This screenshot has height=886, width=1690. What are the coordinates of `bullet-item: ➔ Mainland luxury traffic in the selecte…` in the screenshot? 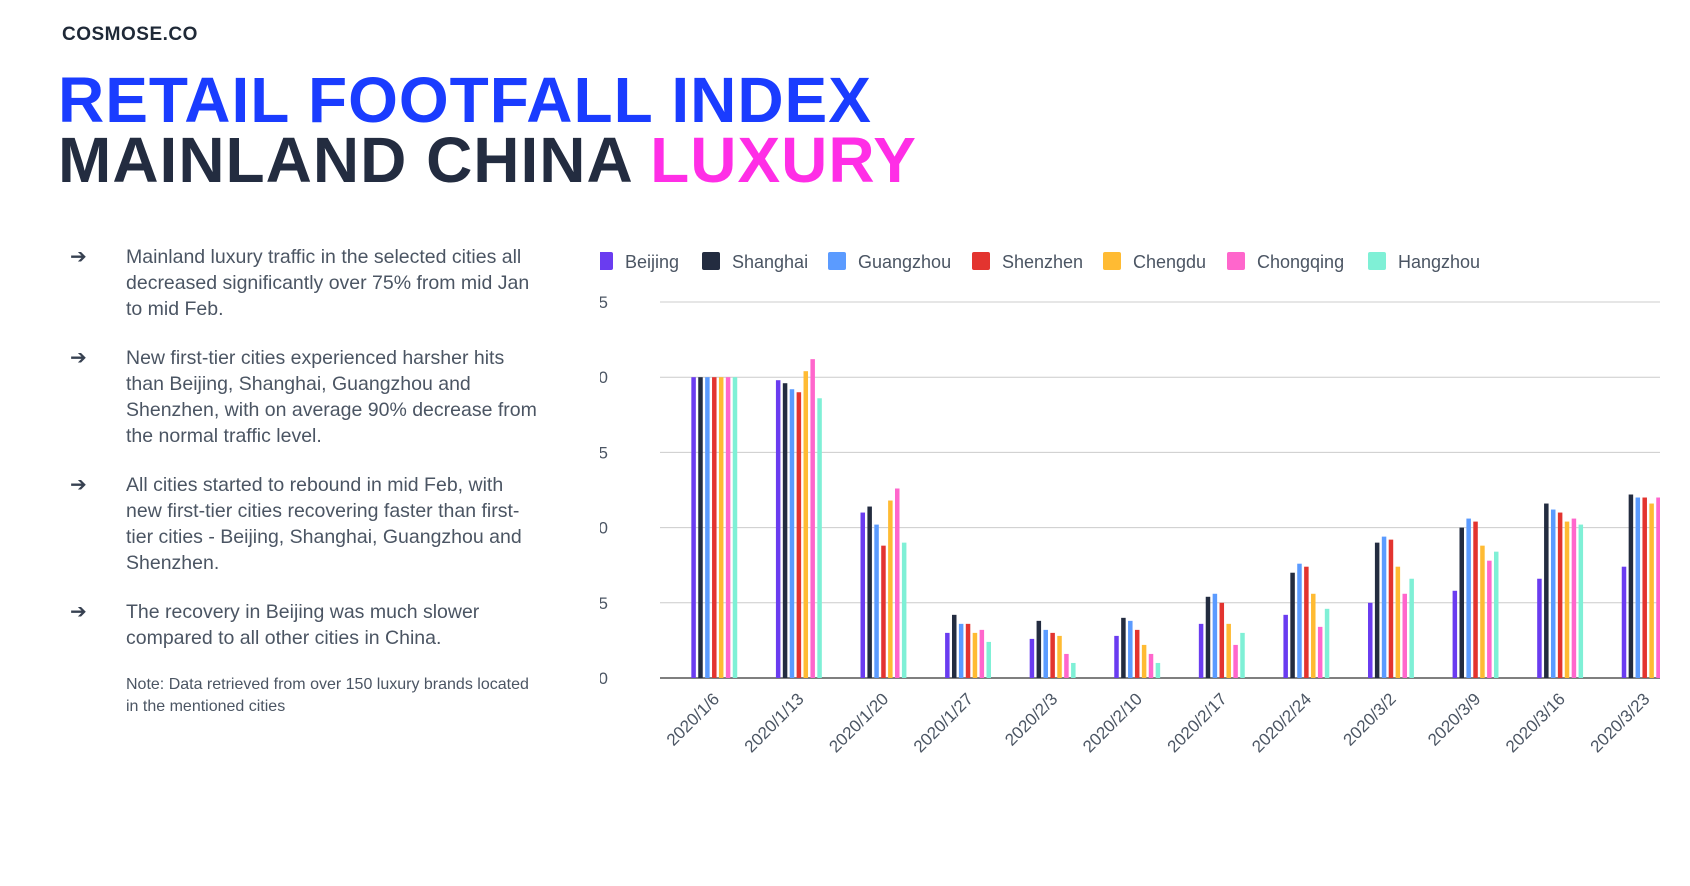 It's located at (305, 283).